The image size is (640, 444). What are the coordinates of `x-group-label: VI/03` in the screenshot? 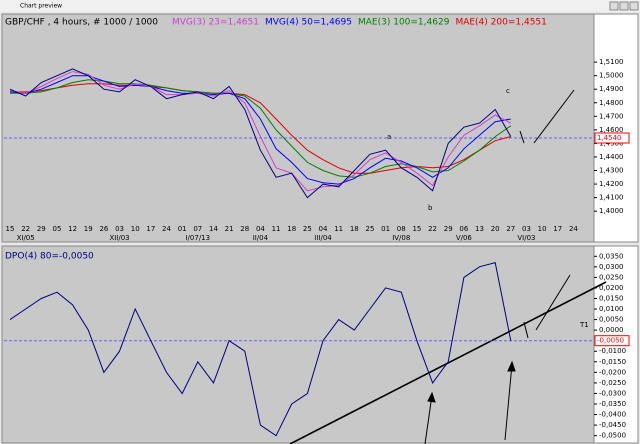 It's located at (526, 238).